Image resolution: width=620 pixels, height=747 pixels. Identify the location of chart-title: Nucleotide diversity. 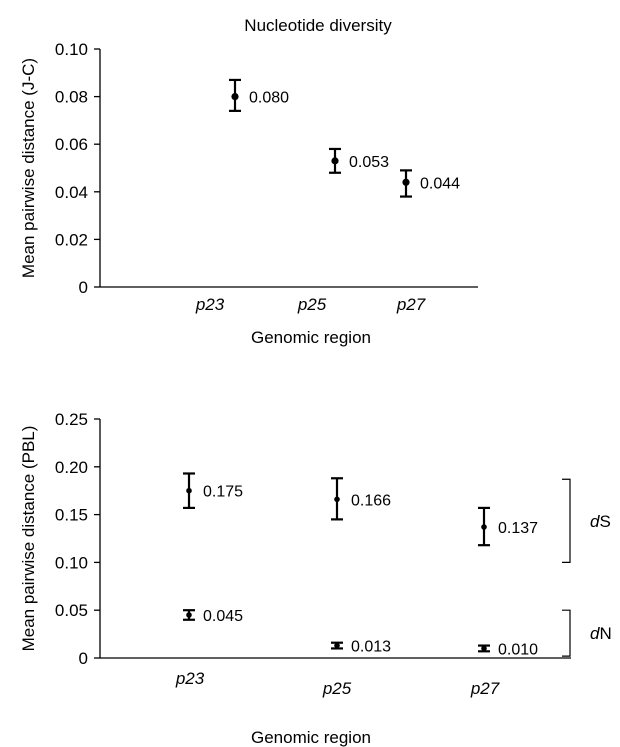
(318, 25).